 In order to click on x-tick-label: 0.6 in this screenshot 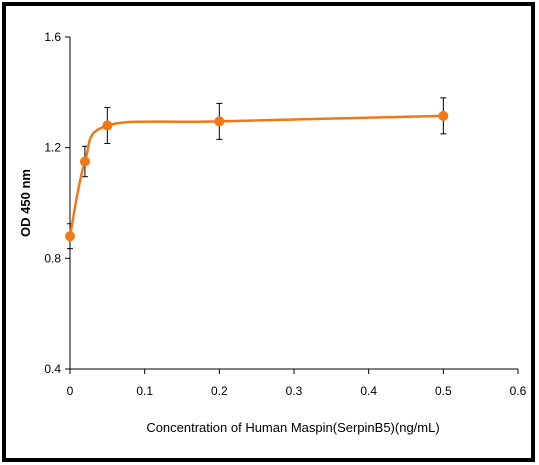, I will do `click(518, 391)`.